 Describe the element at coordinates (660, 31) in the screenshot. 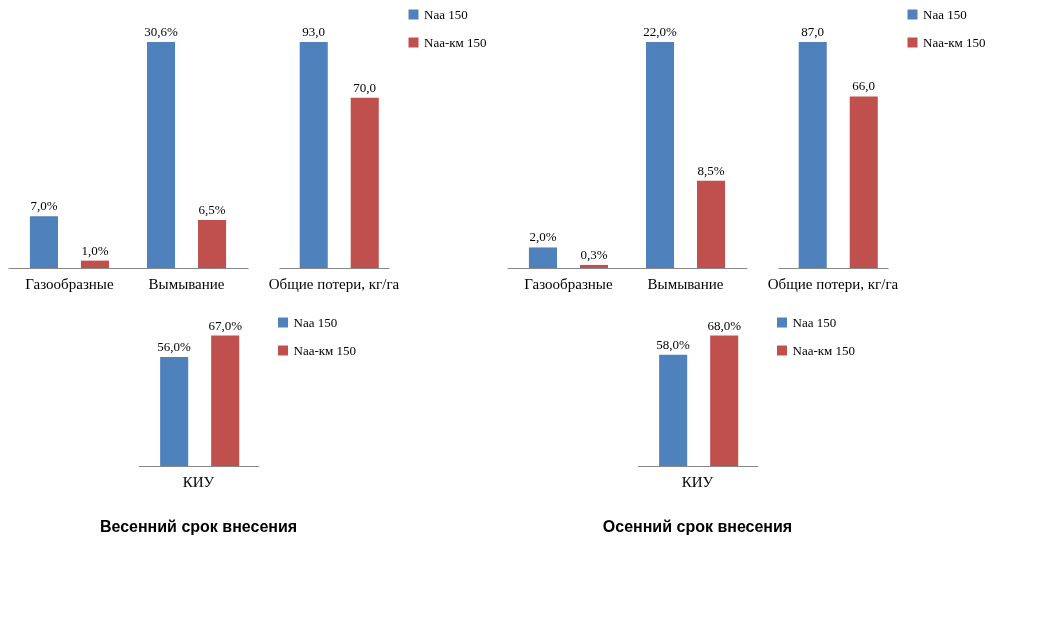

I see `data-label: 22,0%` at that location.